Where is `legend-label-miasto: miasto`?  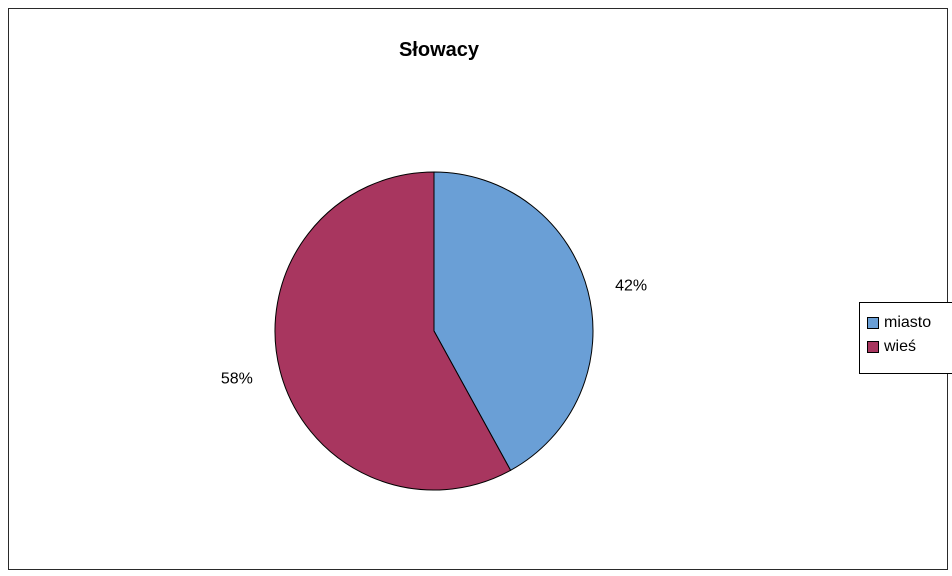 legend-label-miasto: miasto is located at coordinates (908, 322).